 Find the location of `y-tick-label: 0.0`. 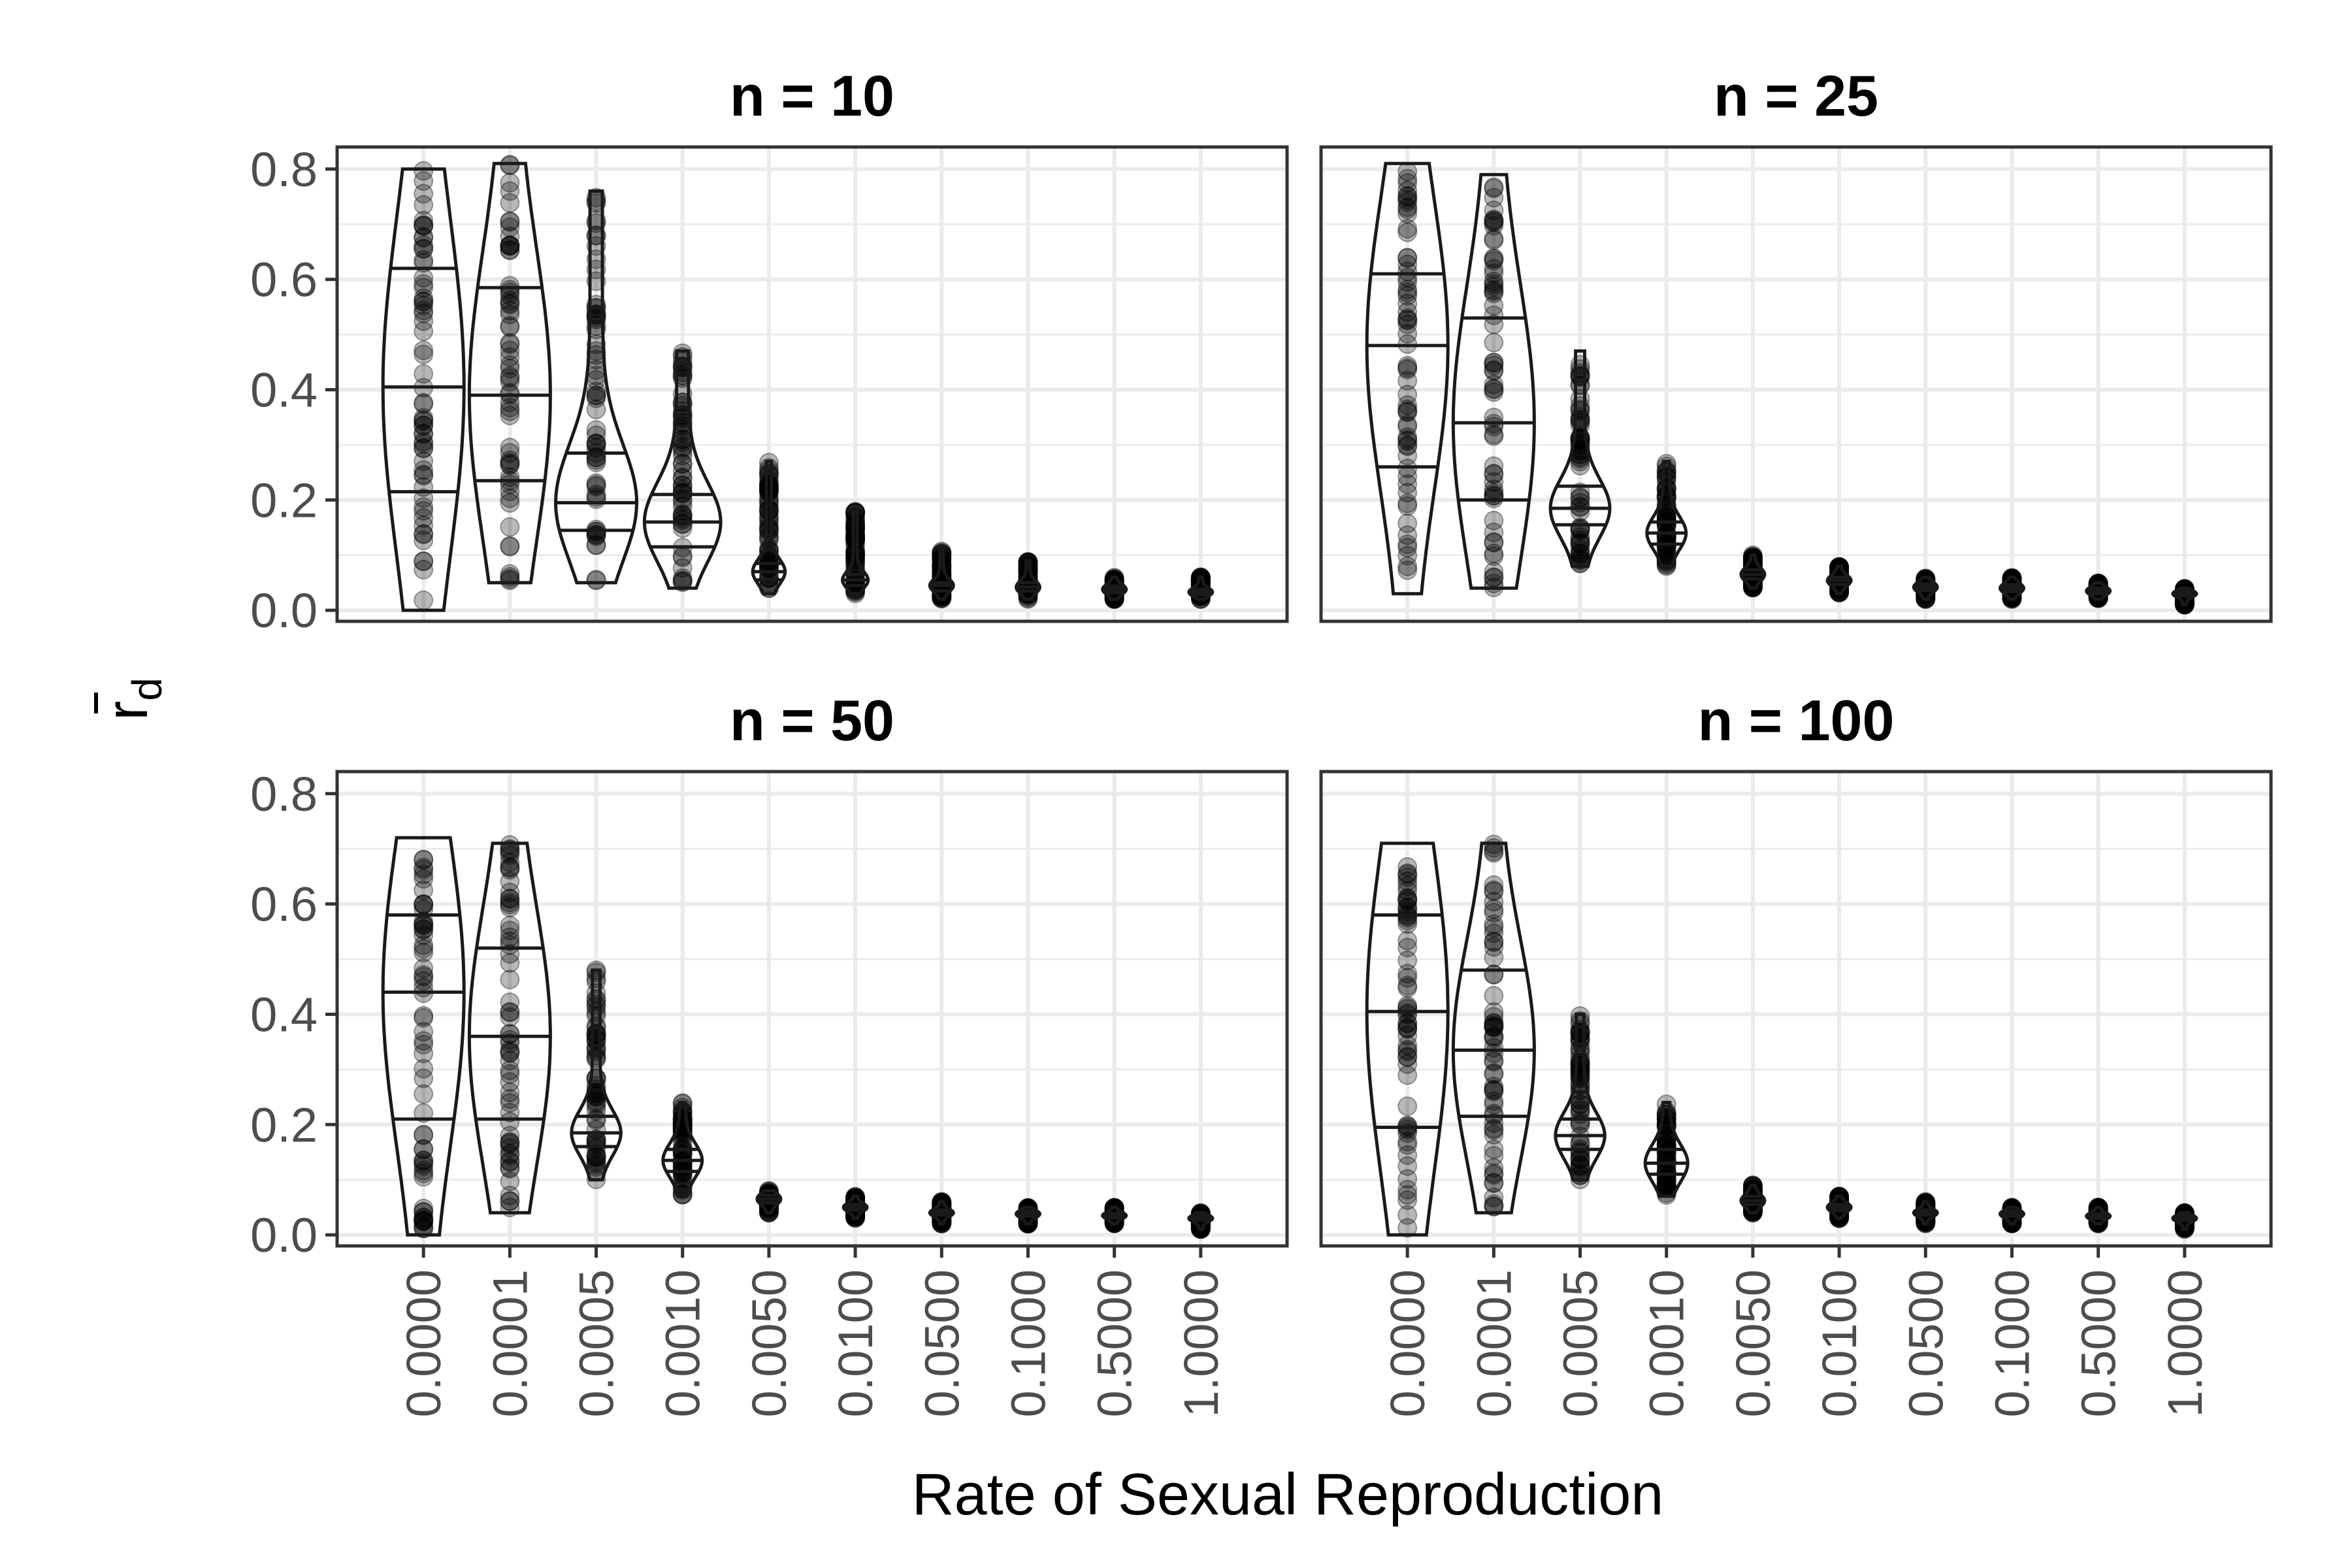

y-tick-label: 0.0 is located at coordinates (284, 1235).